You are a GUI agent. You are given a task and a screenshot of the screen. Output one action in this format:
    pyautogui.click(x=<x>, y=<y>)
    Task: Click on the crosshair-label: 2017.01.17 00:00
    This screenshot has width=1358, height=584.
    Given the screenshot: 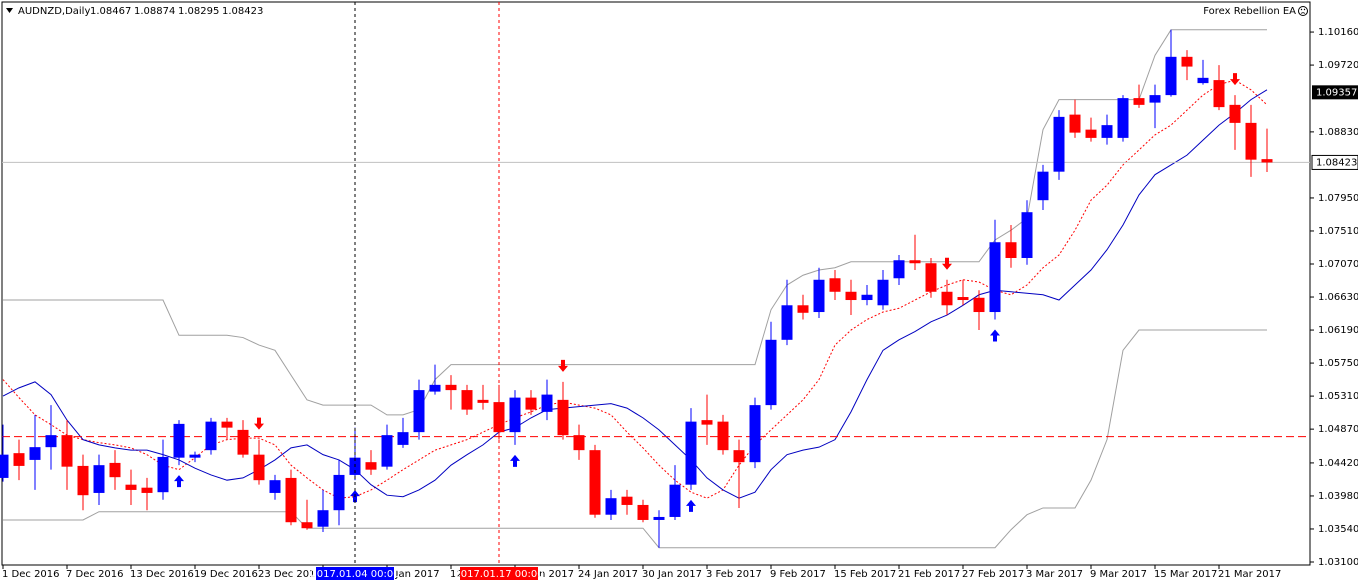 What is the action you would take?
    pyautogui.click(x=498, y=574)
    